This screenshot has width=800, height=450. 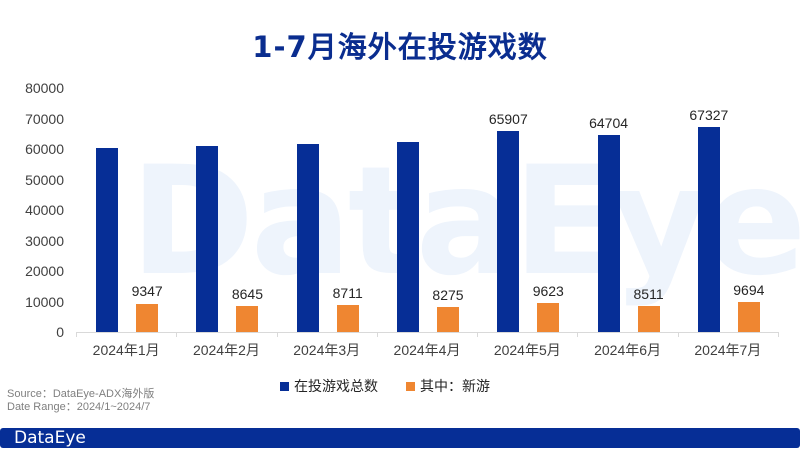 What do you see at coordinates (79, 407) in the screenshot?
I see `date-range-line: Date Range：2024/1~2024/7` at bounding box center [79, 407].